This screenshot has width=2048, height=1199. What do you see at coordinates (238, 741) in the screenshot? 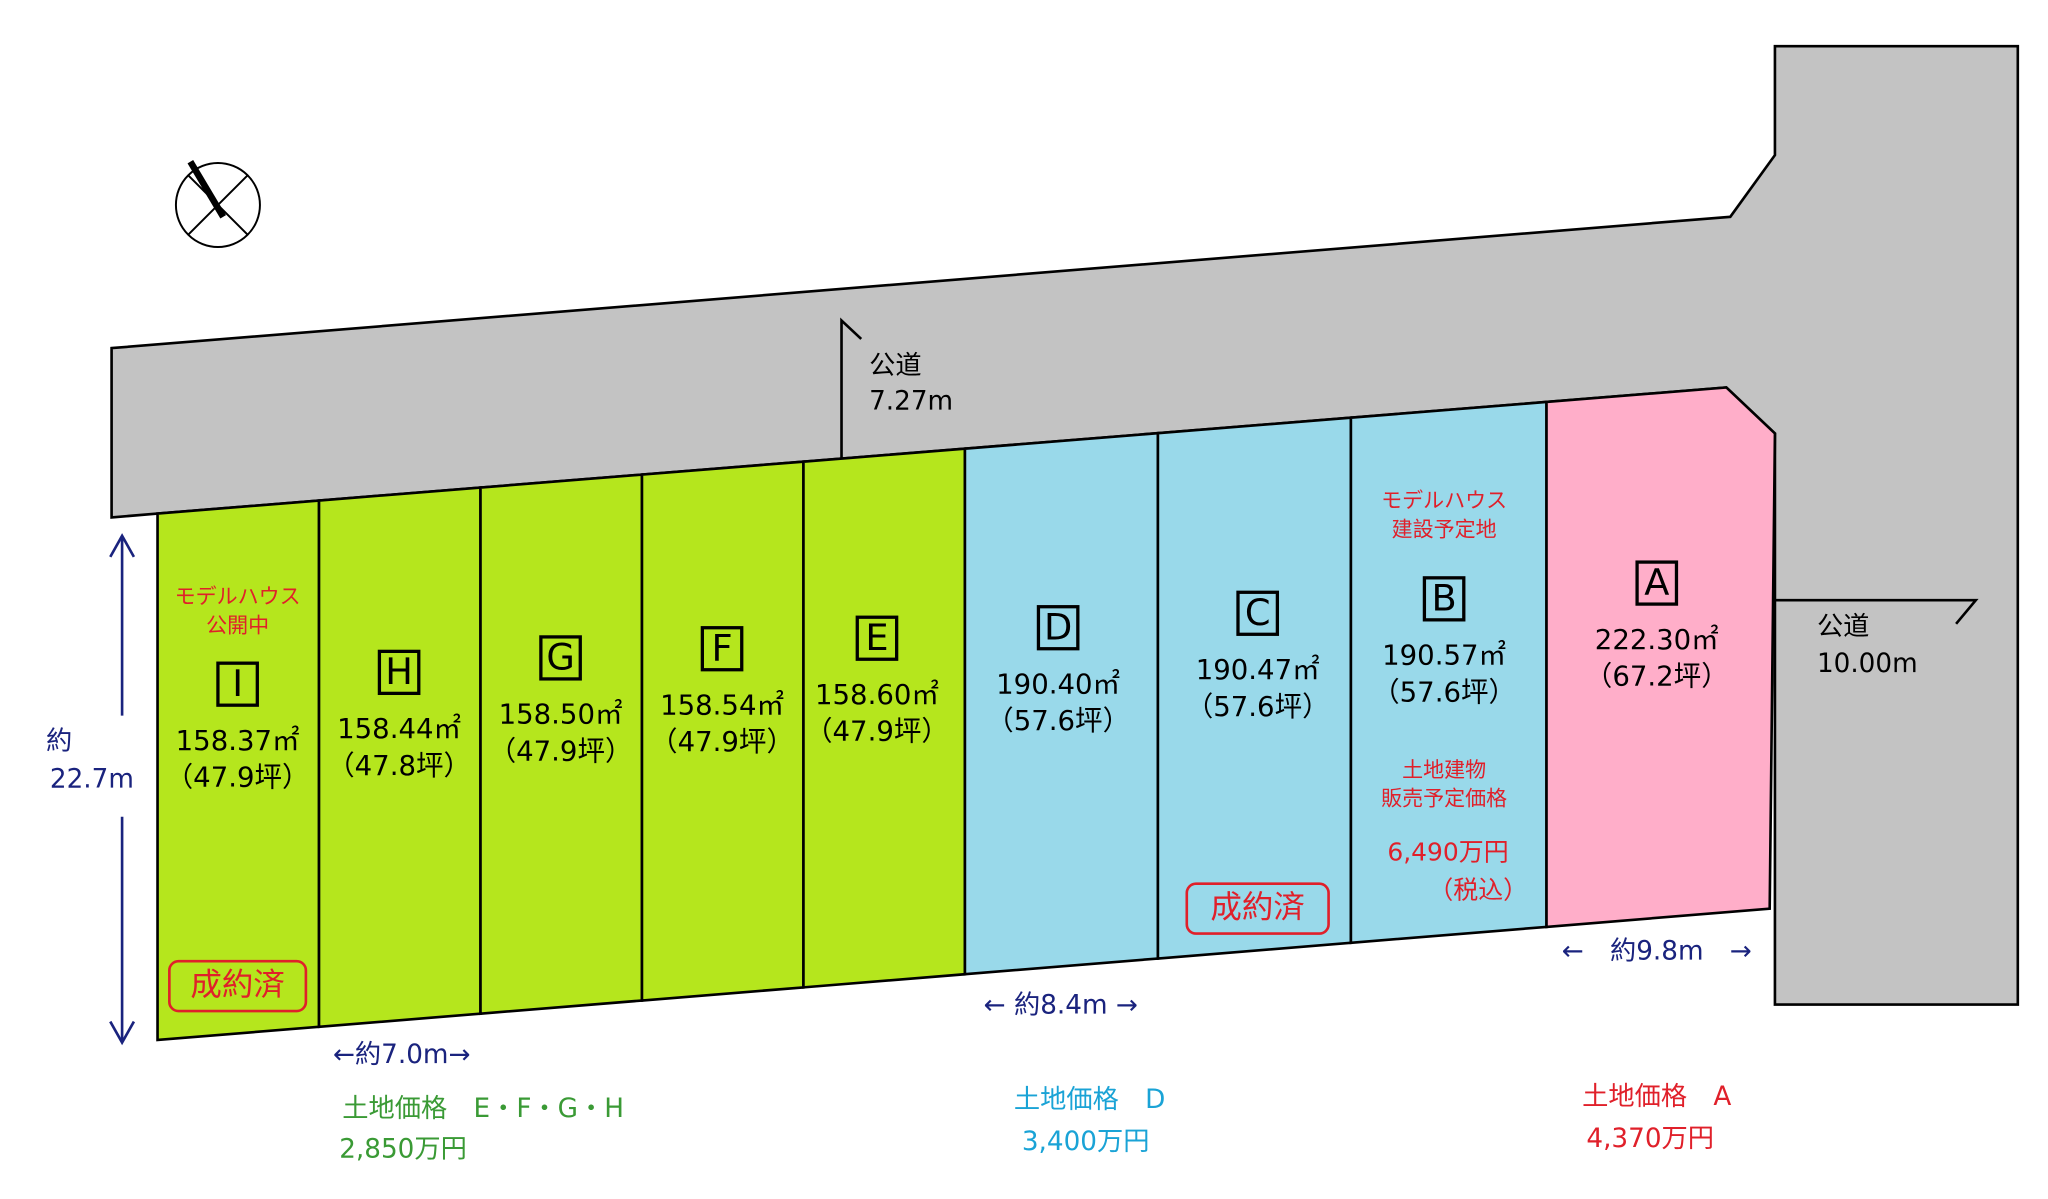
I see `lot-area: 158.37㎡` at bounding box center [238, 741].